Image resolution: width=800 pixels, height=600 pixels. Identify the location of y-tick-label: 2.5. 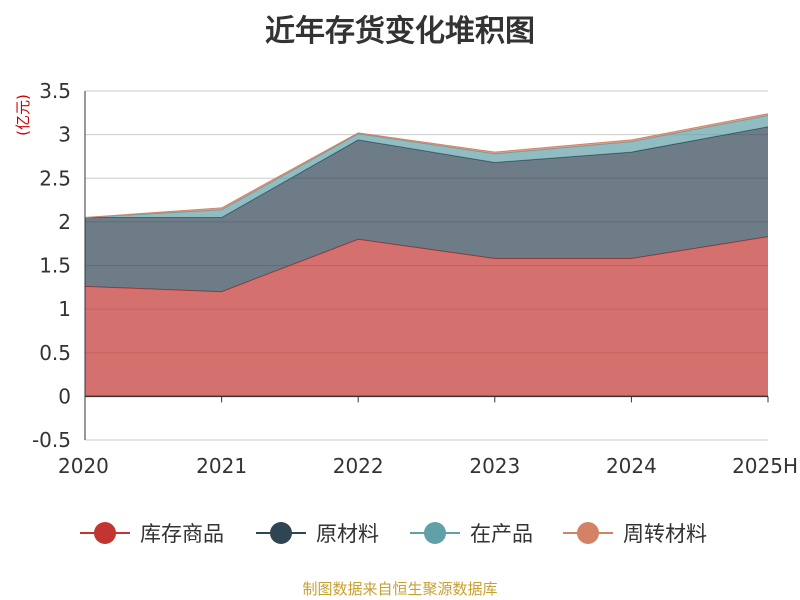
(55, 178).